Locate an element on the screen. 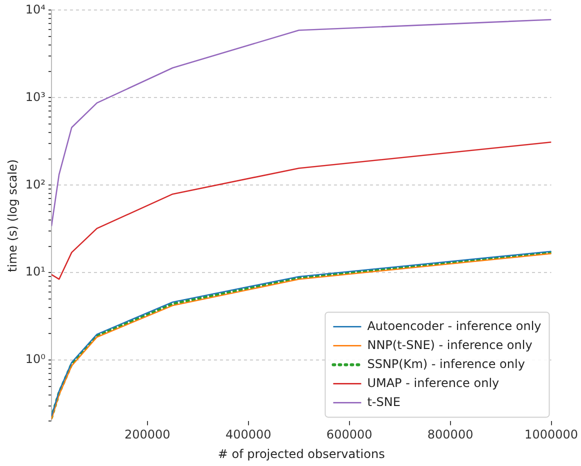 The width and height of the screenshot is (581, 466). y-tick-label: 10¹ is located at coordinates (35, 271).